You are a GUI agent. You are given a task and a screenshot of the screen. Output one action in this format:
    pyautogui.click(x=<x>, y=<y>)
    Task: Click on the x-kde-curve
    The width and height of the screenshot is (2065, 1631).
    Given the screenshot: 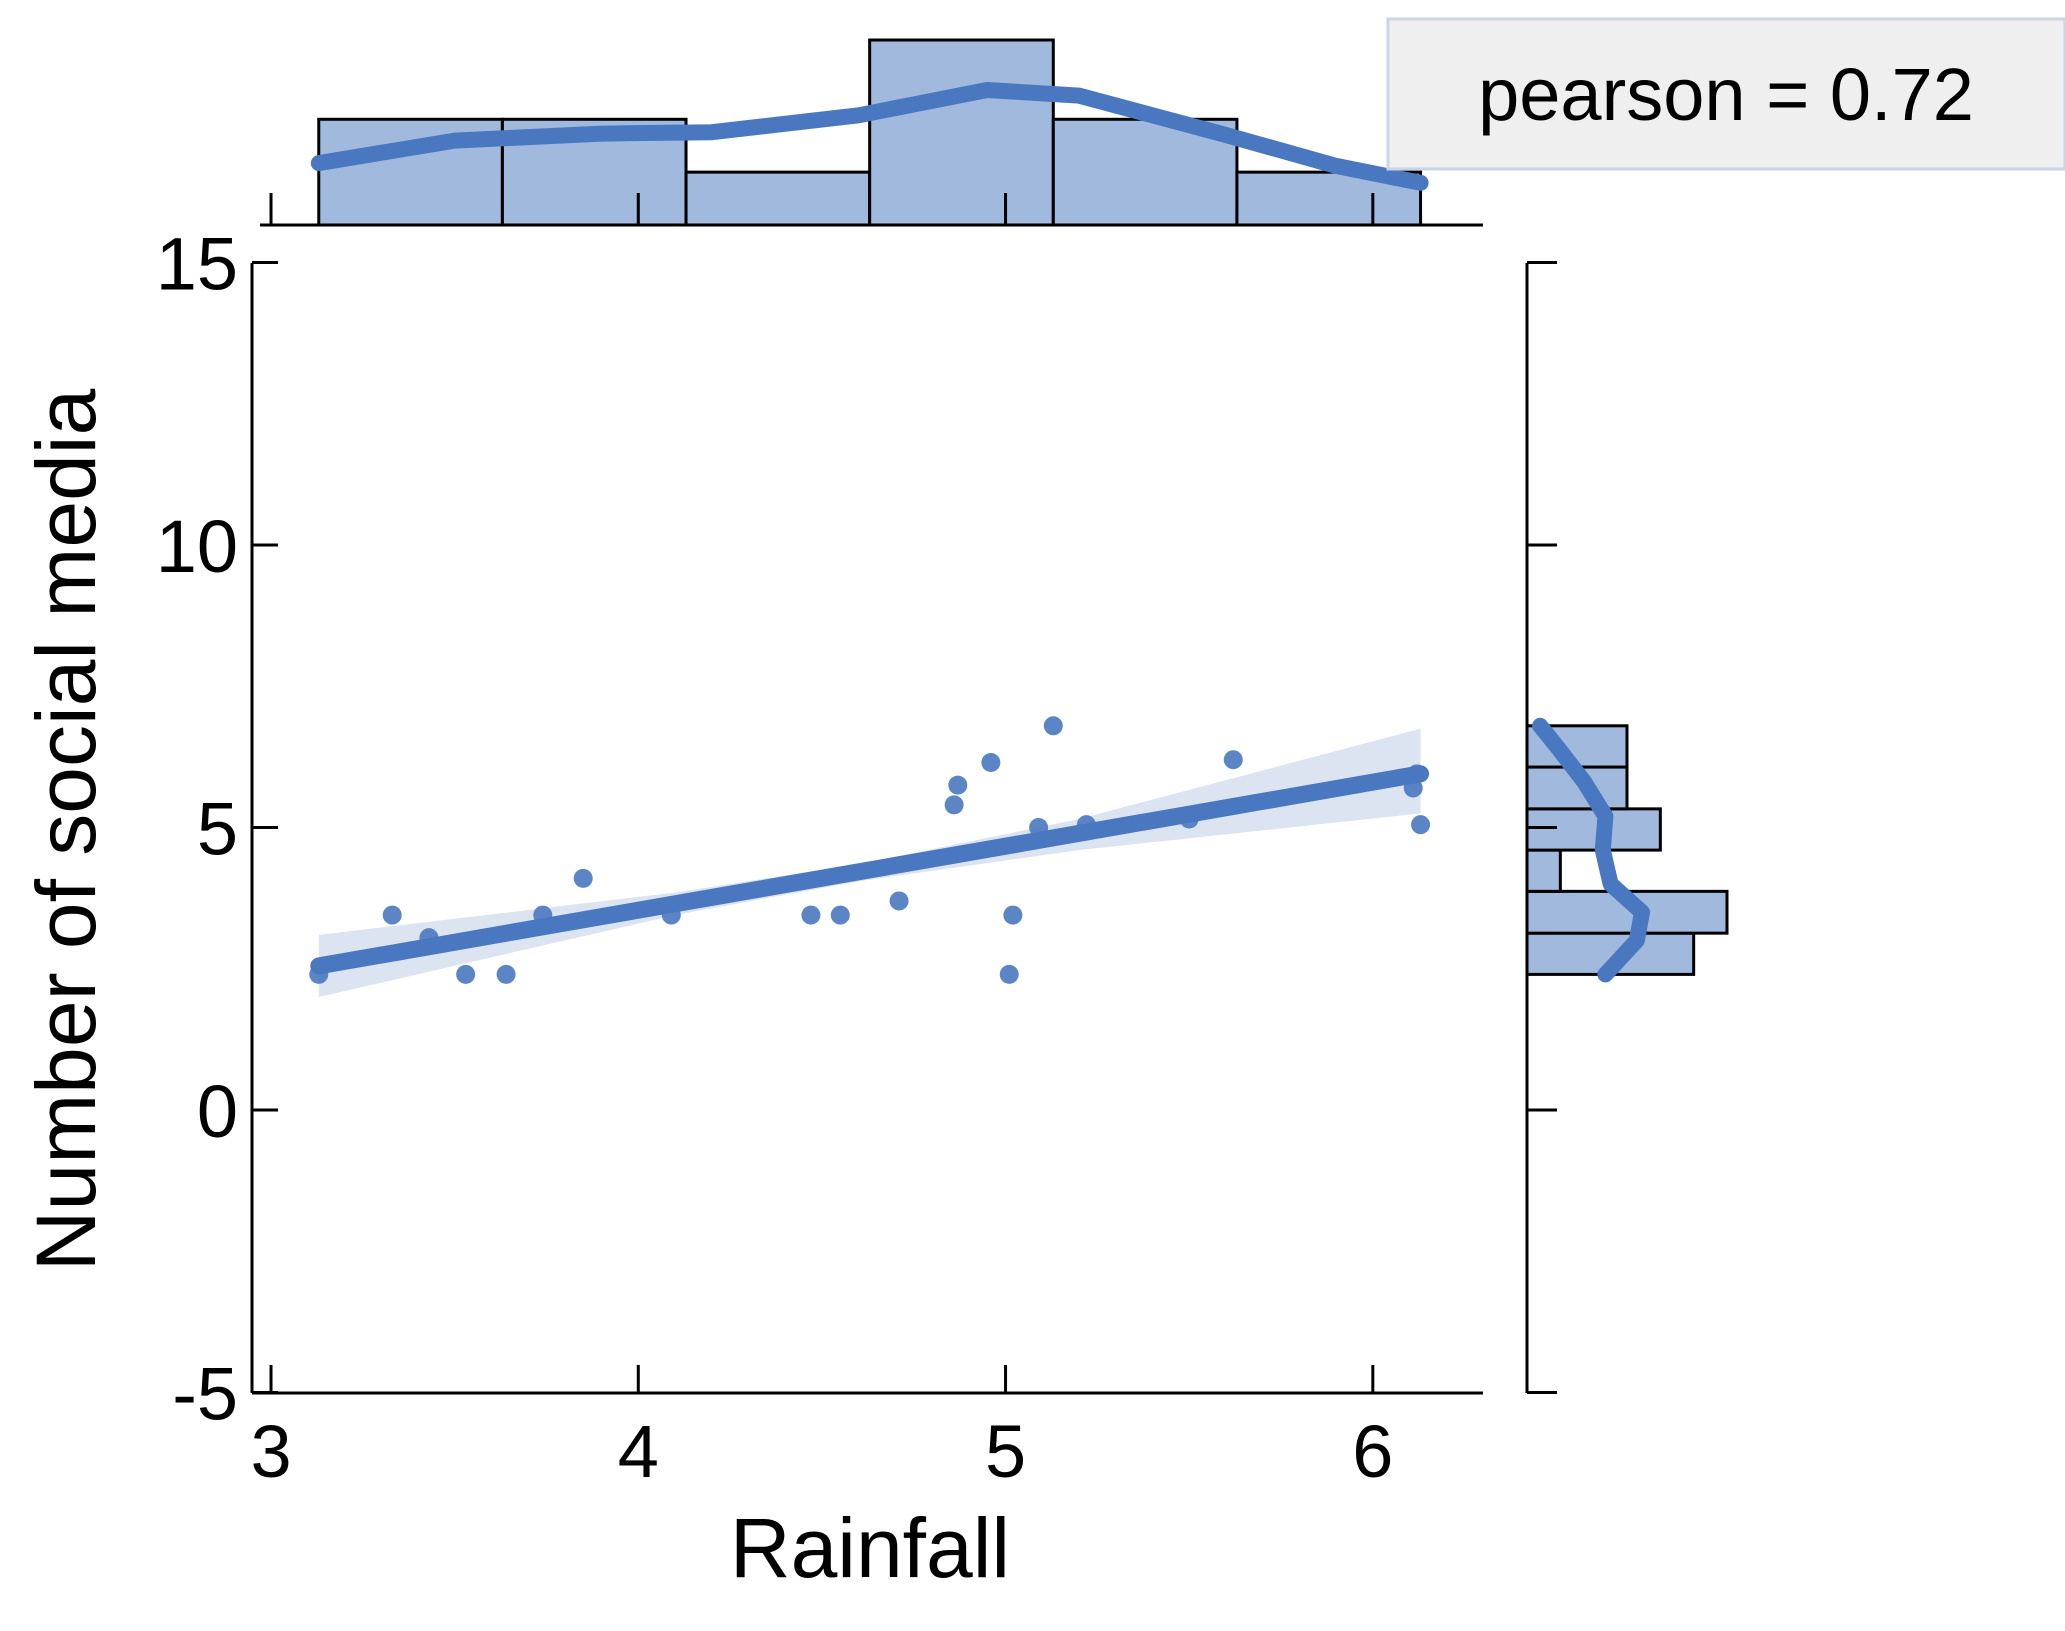 What is the action you would take?
    pyautogui.click(x=869, y=136)
    